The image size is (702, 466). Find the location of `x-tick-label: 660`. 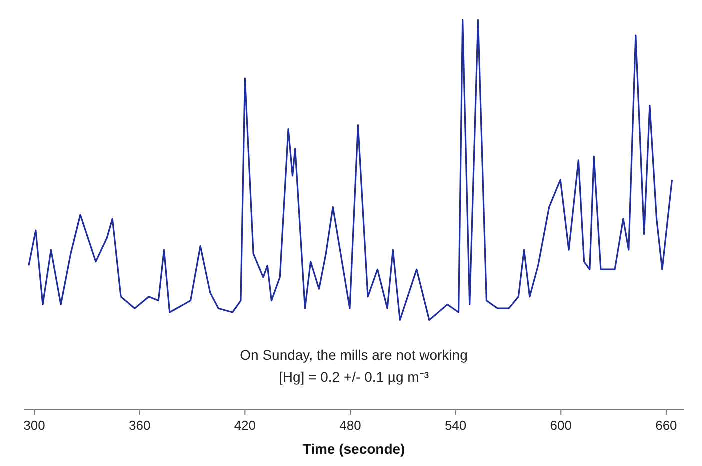

x-tick-label: 660 is located at coordinates (667, 425).